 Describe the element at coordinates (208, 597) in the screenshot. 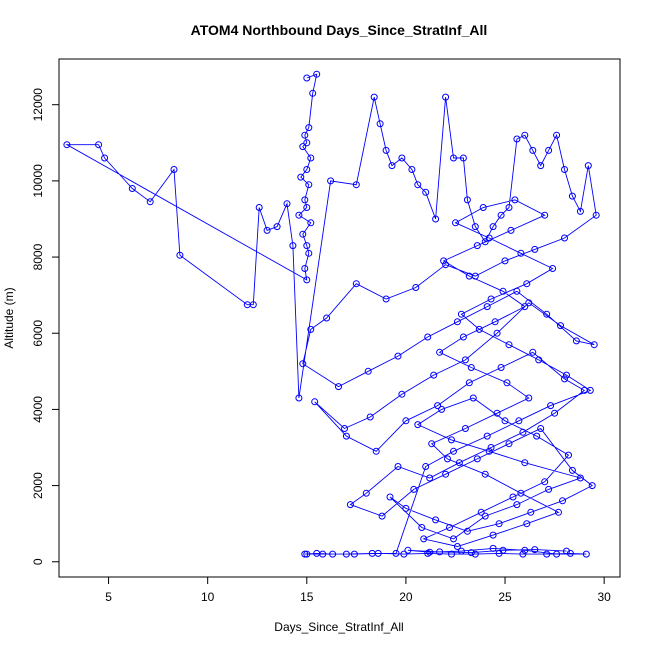

I see `x-tick-label: 10` at that location.